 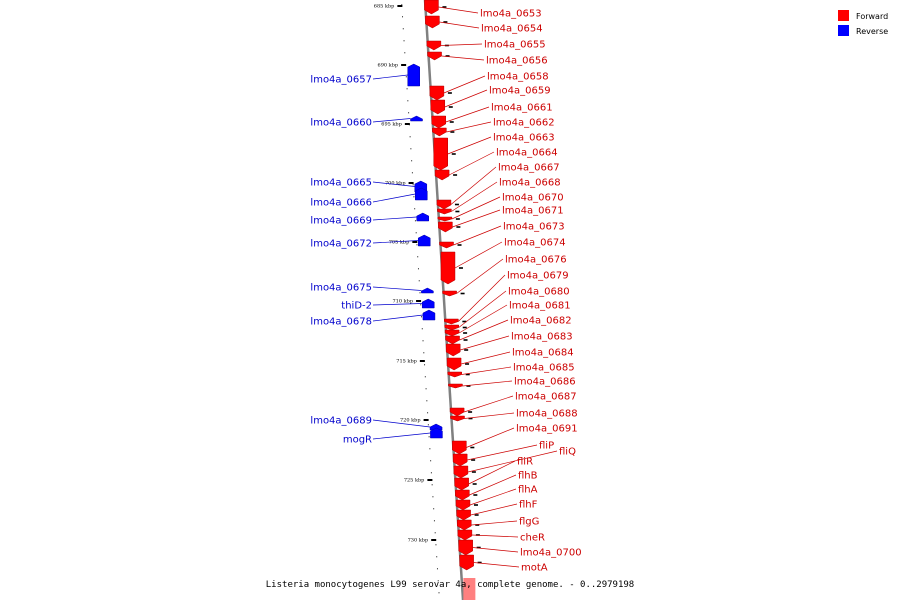 What do you see at coordinates (515, 45) in the screenshot?
I see `forward-gene-label: lmo4a_0655` at bounding box center [515, 45].